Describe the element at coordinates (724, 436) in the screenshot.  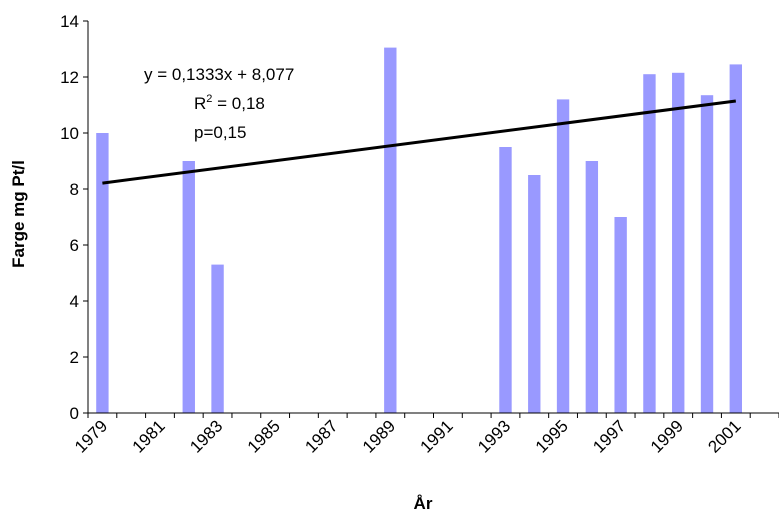
I see `x-tick-label: 2001` at that location.